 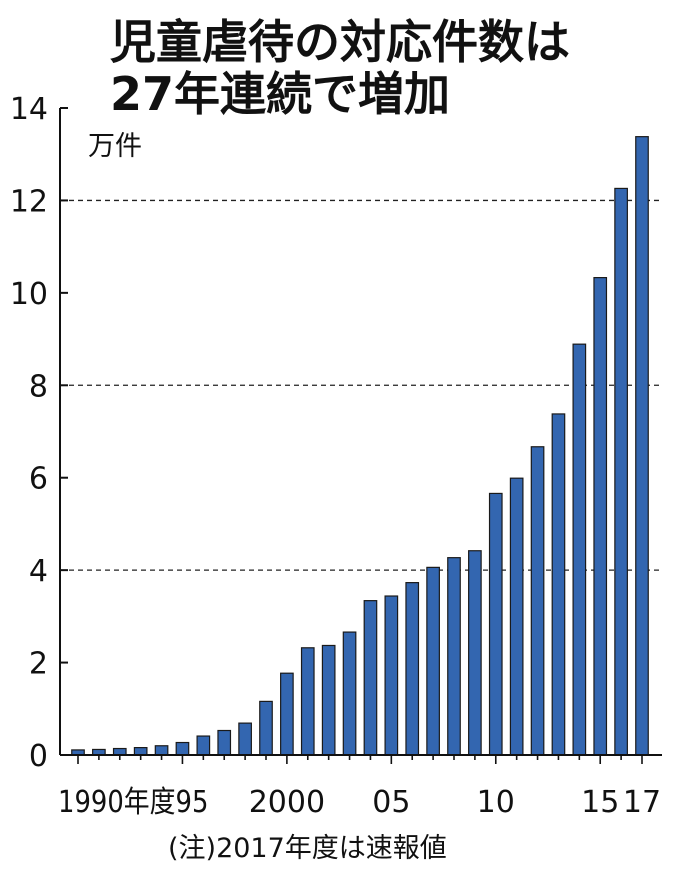 I want to click on bar-2008, so click(x=454, y=656).